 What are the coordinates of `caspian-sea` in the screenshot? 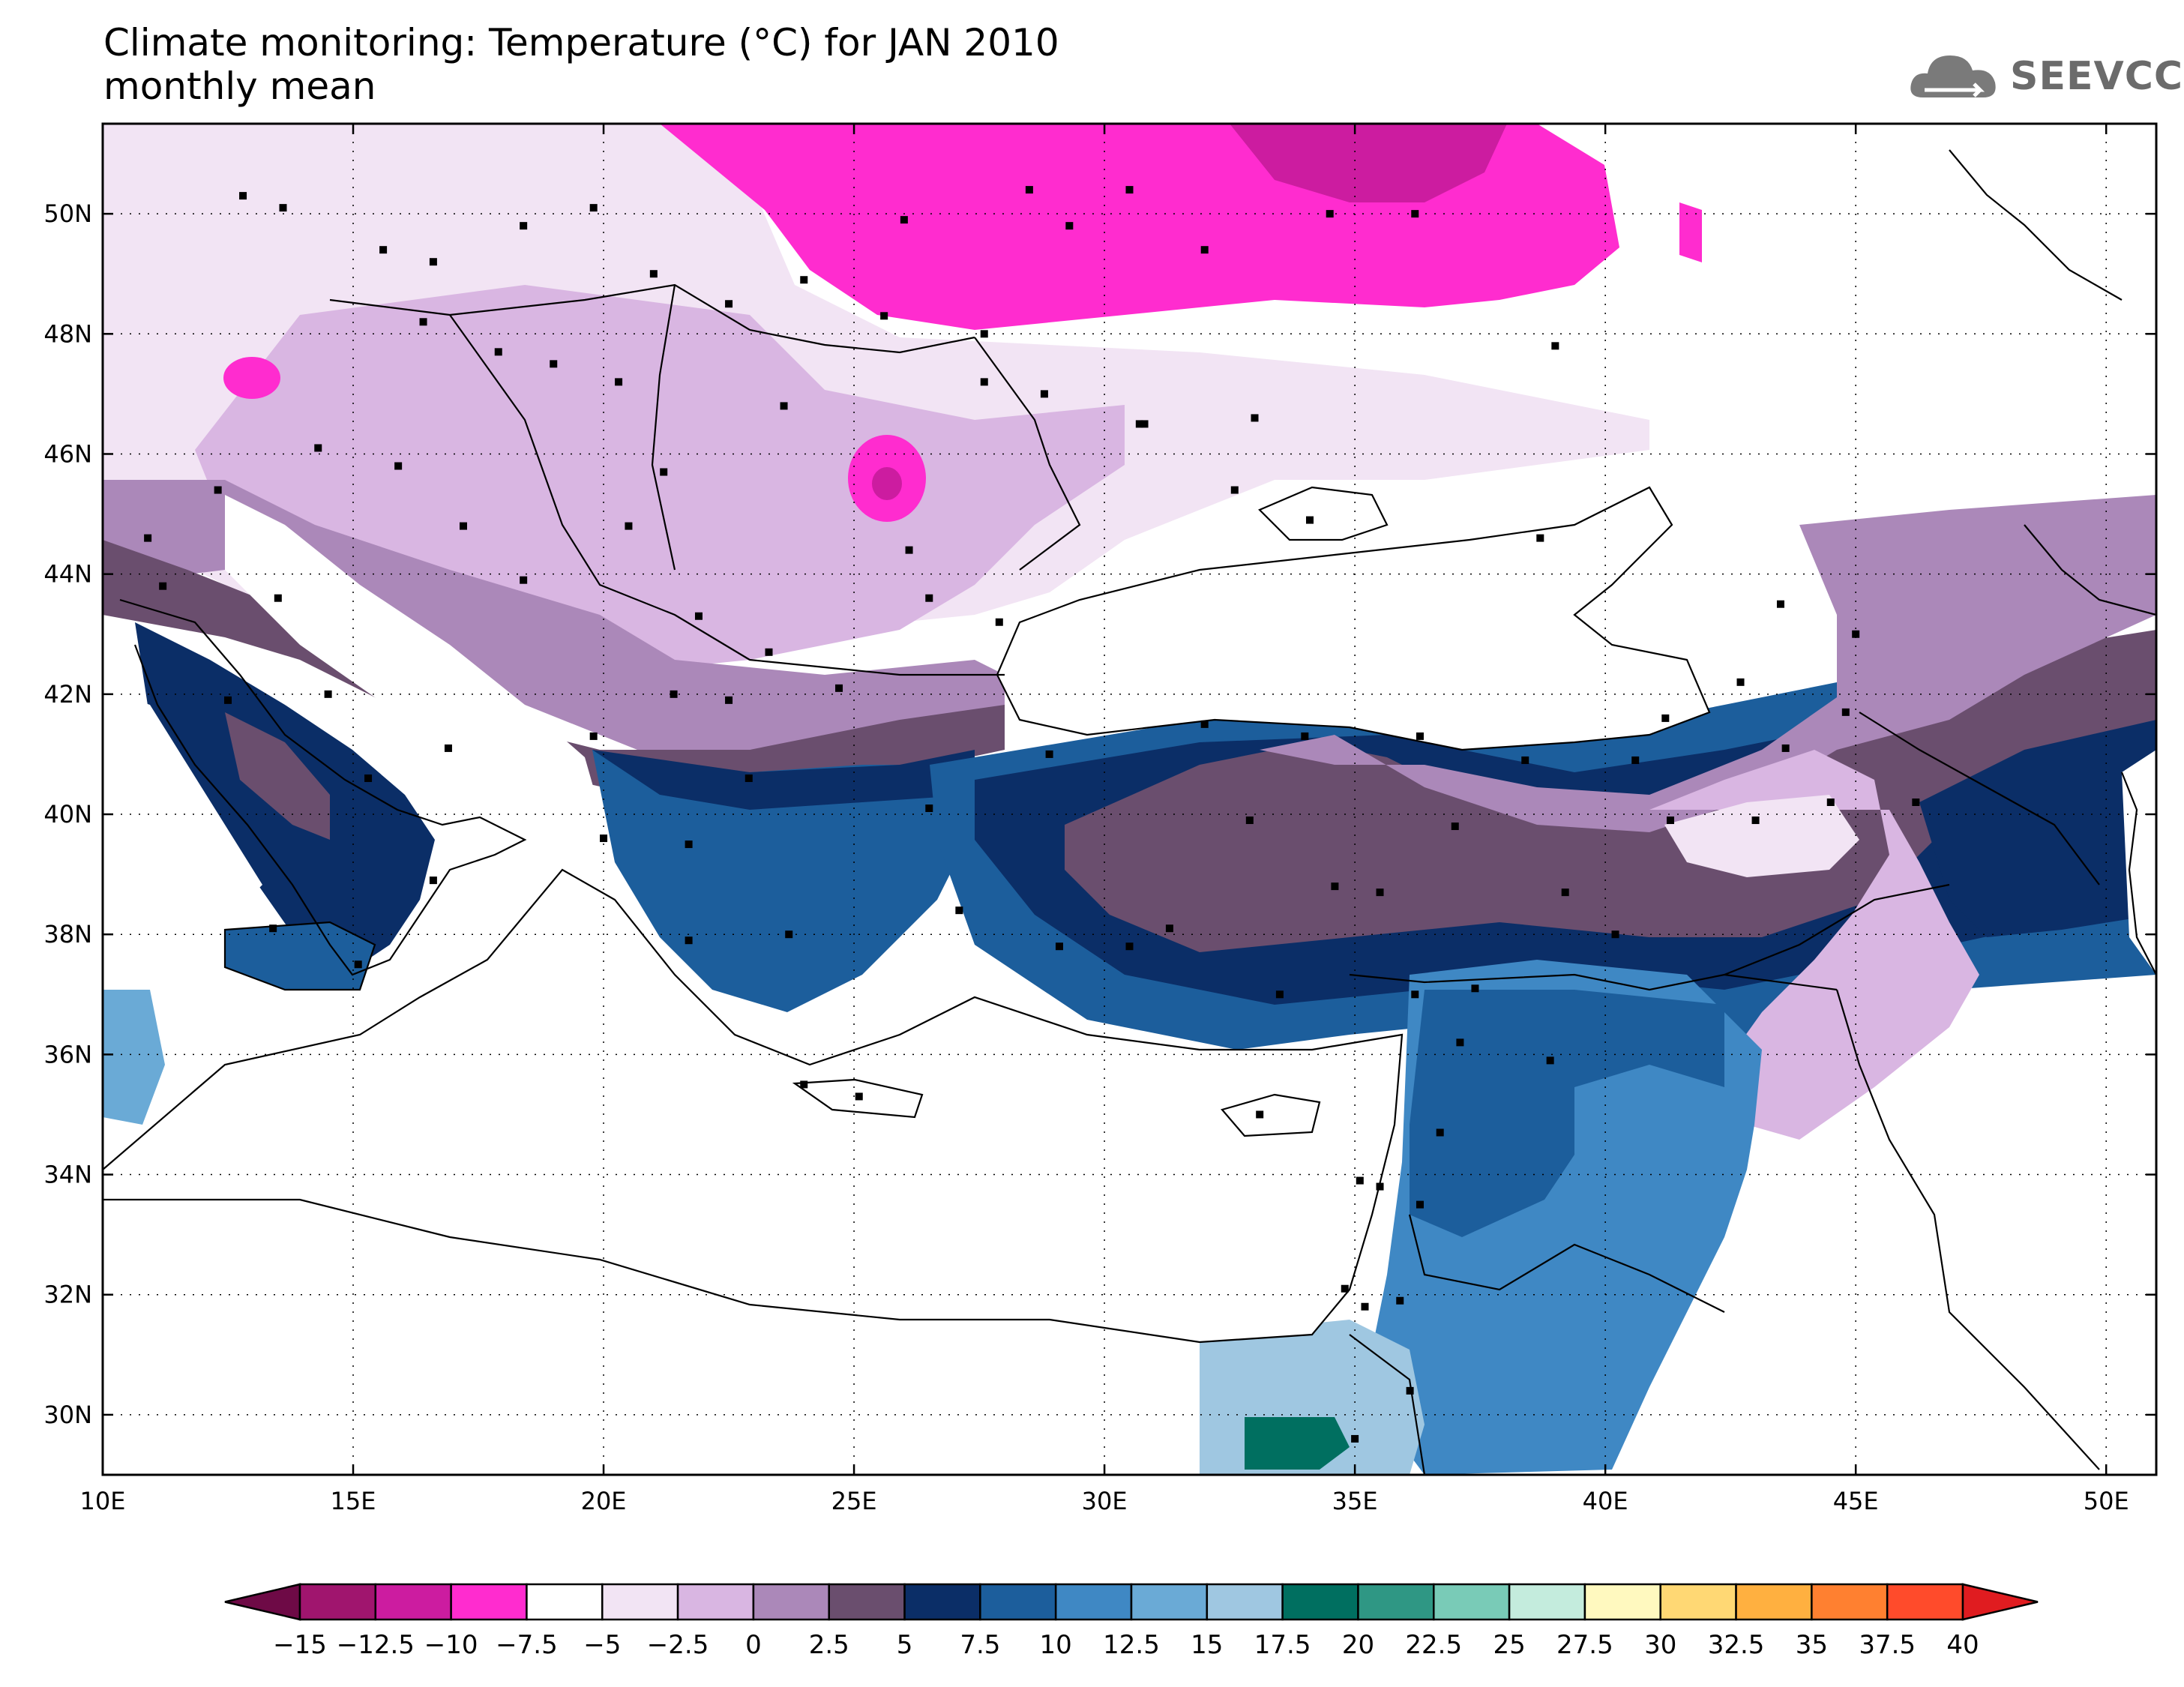 It's located at (2139, 862).